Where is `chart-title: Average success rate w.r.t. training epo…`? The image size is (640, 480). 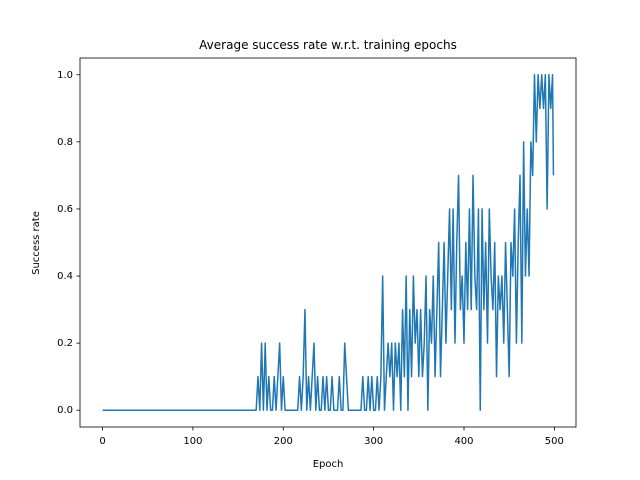 chart-title: Average success rate w.r.t. training epo… is located at coordinates (328, 45).